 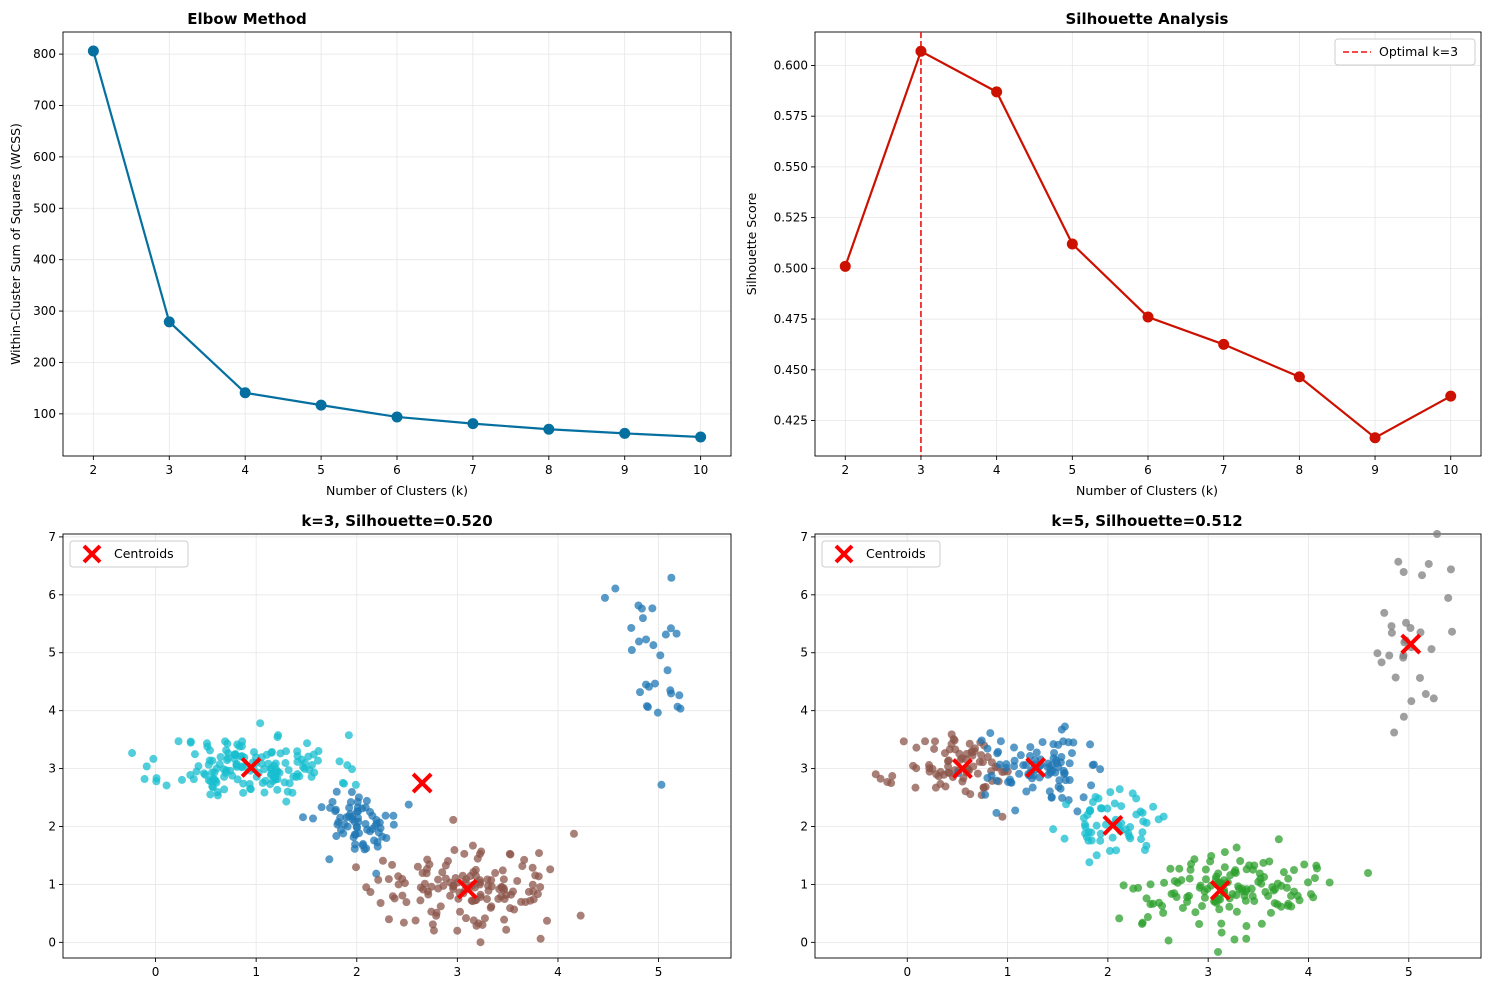 I want to click on elbow-x-tick-label: 5, so click(x=321, y=470).